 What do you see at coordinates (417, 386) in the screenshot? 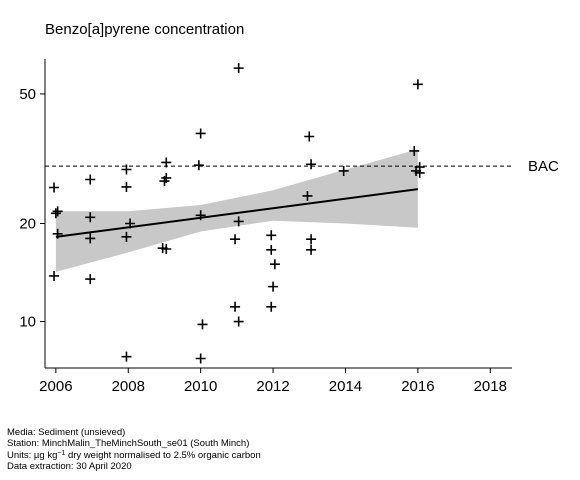
I see `x-tick-label: 2016` at bounding box center [417, 386].